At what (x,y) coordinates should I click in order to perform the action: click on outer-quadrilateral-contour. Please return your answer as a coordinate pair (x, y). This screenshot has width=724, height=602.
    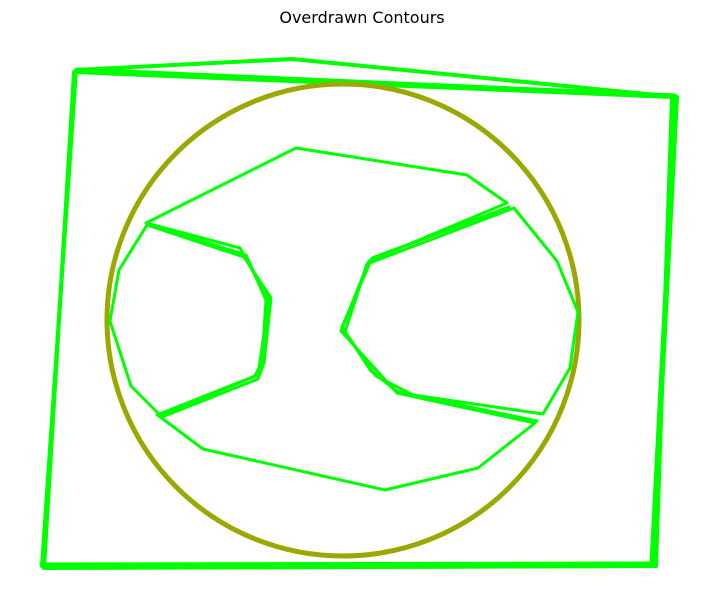
    Looking at the image, I should click on (500, 566).